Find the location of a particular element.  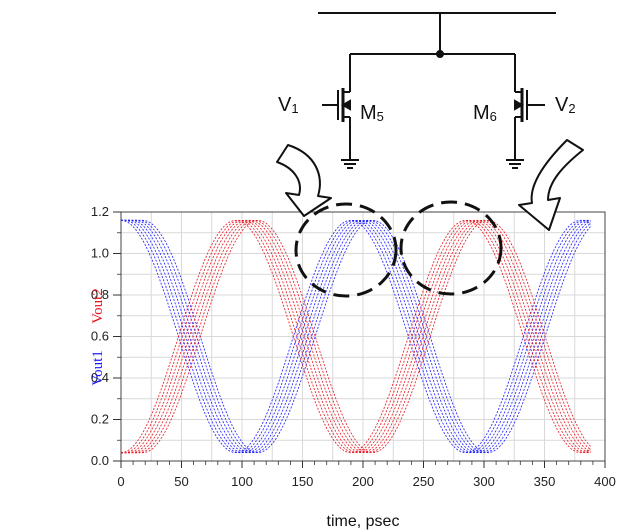

transistor-m6 is located at coordinates (529, 107).